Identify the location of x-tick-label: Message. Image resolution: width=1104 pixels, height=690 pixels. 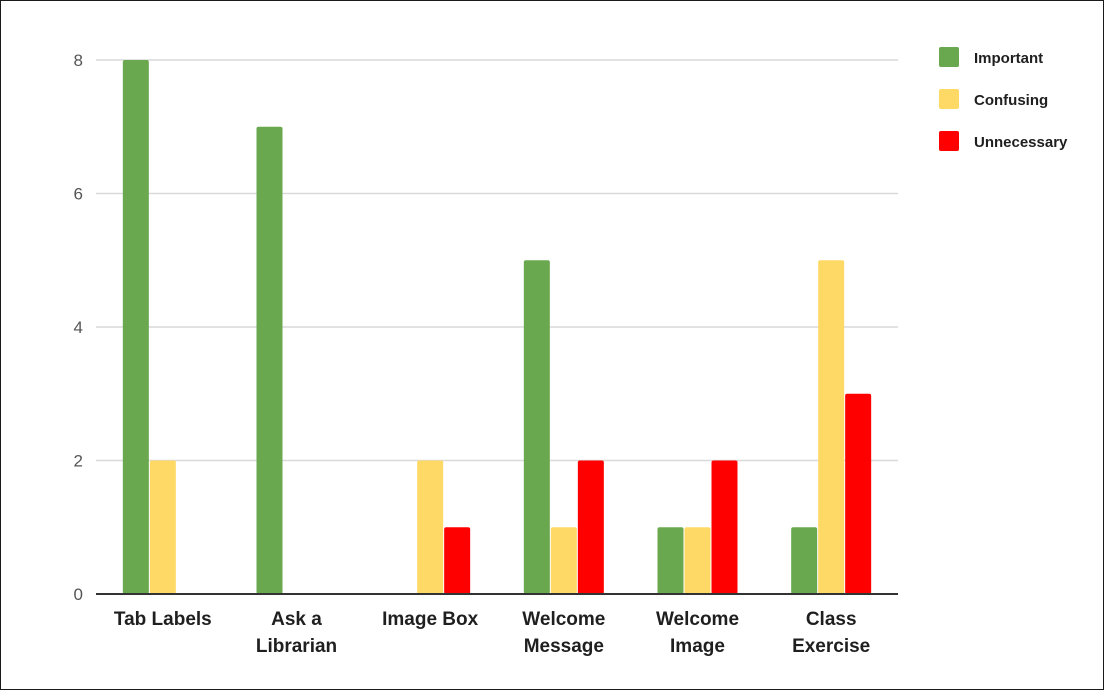
(564, 646).